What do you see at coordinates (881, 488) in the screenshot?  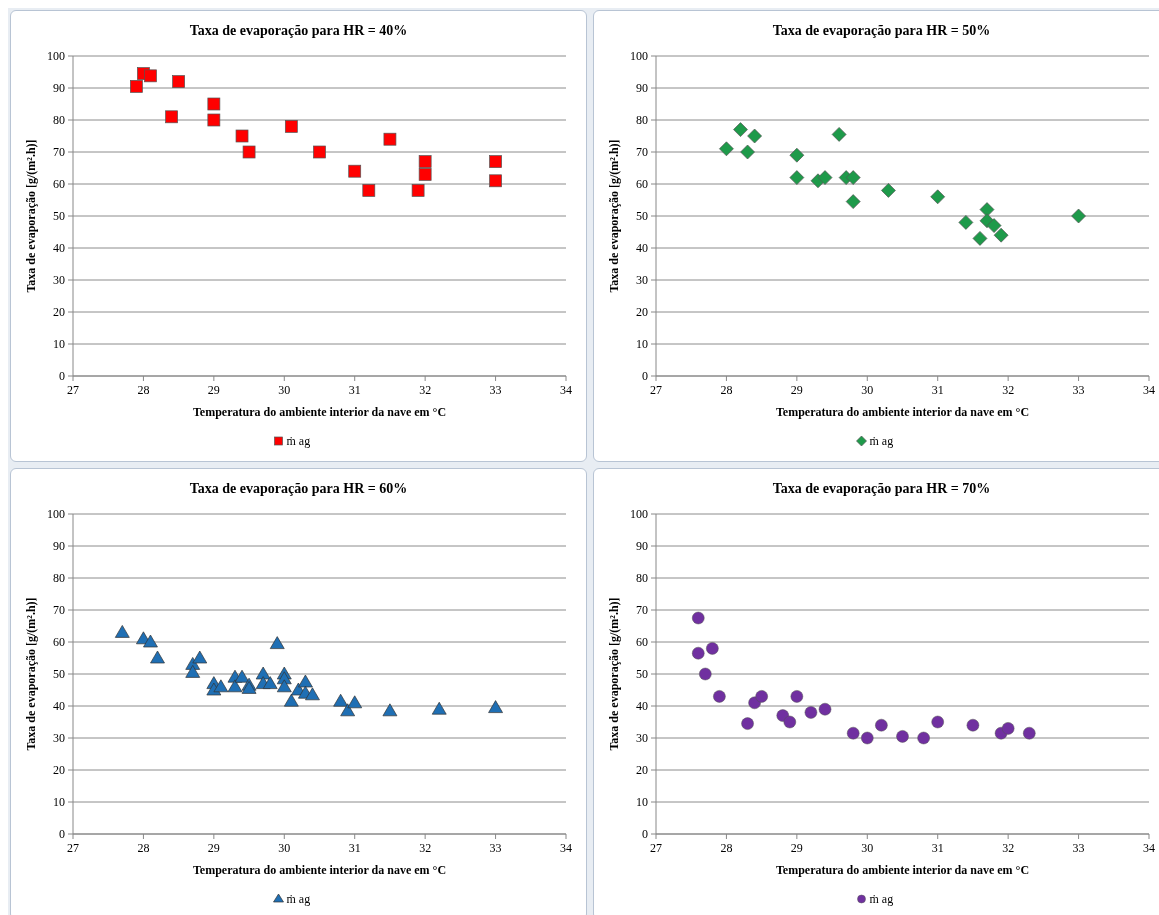 I see `chart-title: Taxa de evaporação para HR = 70%` at bounding box center [881, 488].